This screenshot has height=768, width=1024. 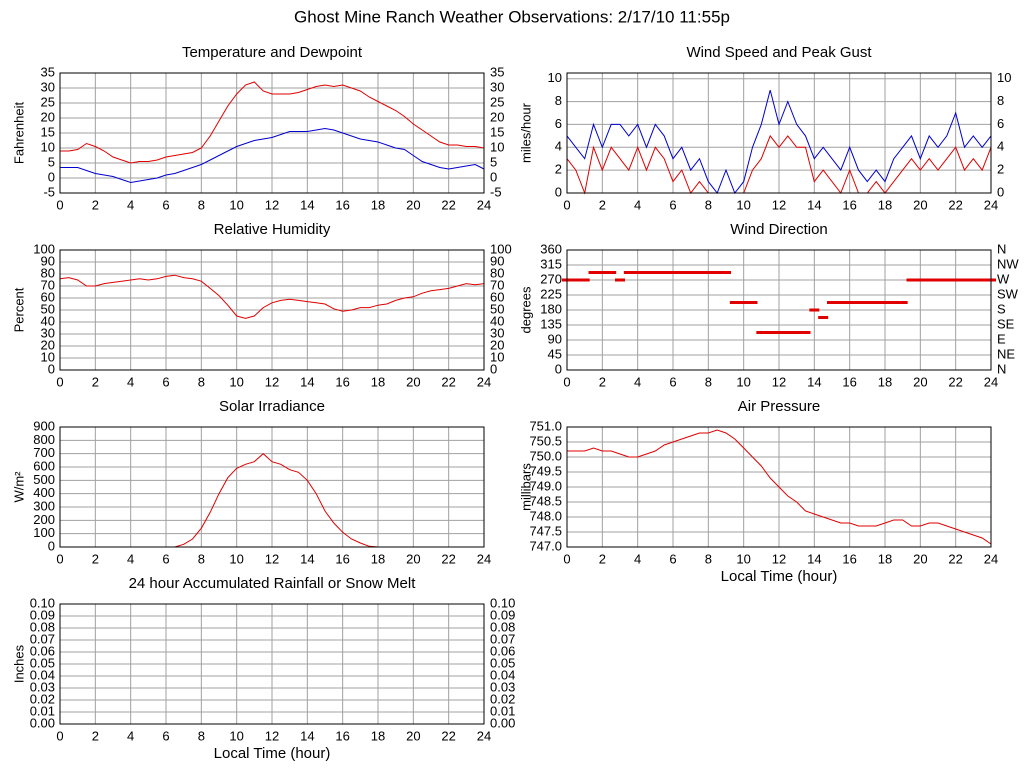 What do you see at coordinates (551, 323) in the screenshot?
I see `y-tick-label: 135` at bounding box center [551, 323].